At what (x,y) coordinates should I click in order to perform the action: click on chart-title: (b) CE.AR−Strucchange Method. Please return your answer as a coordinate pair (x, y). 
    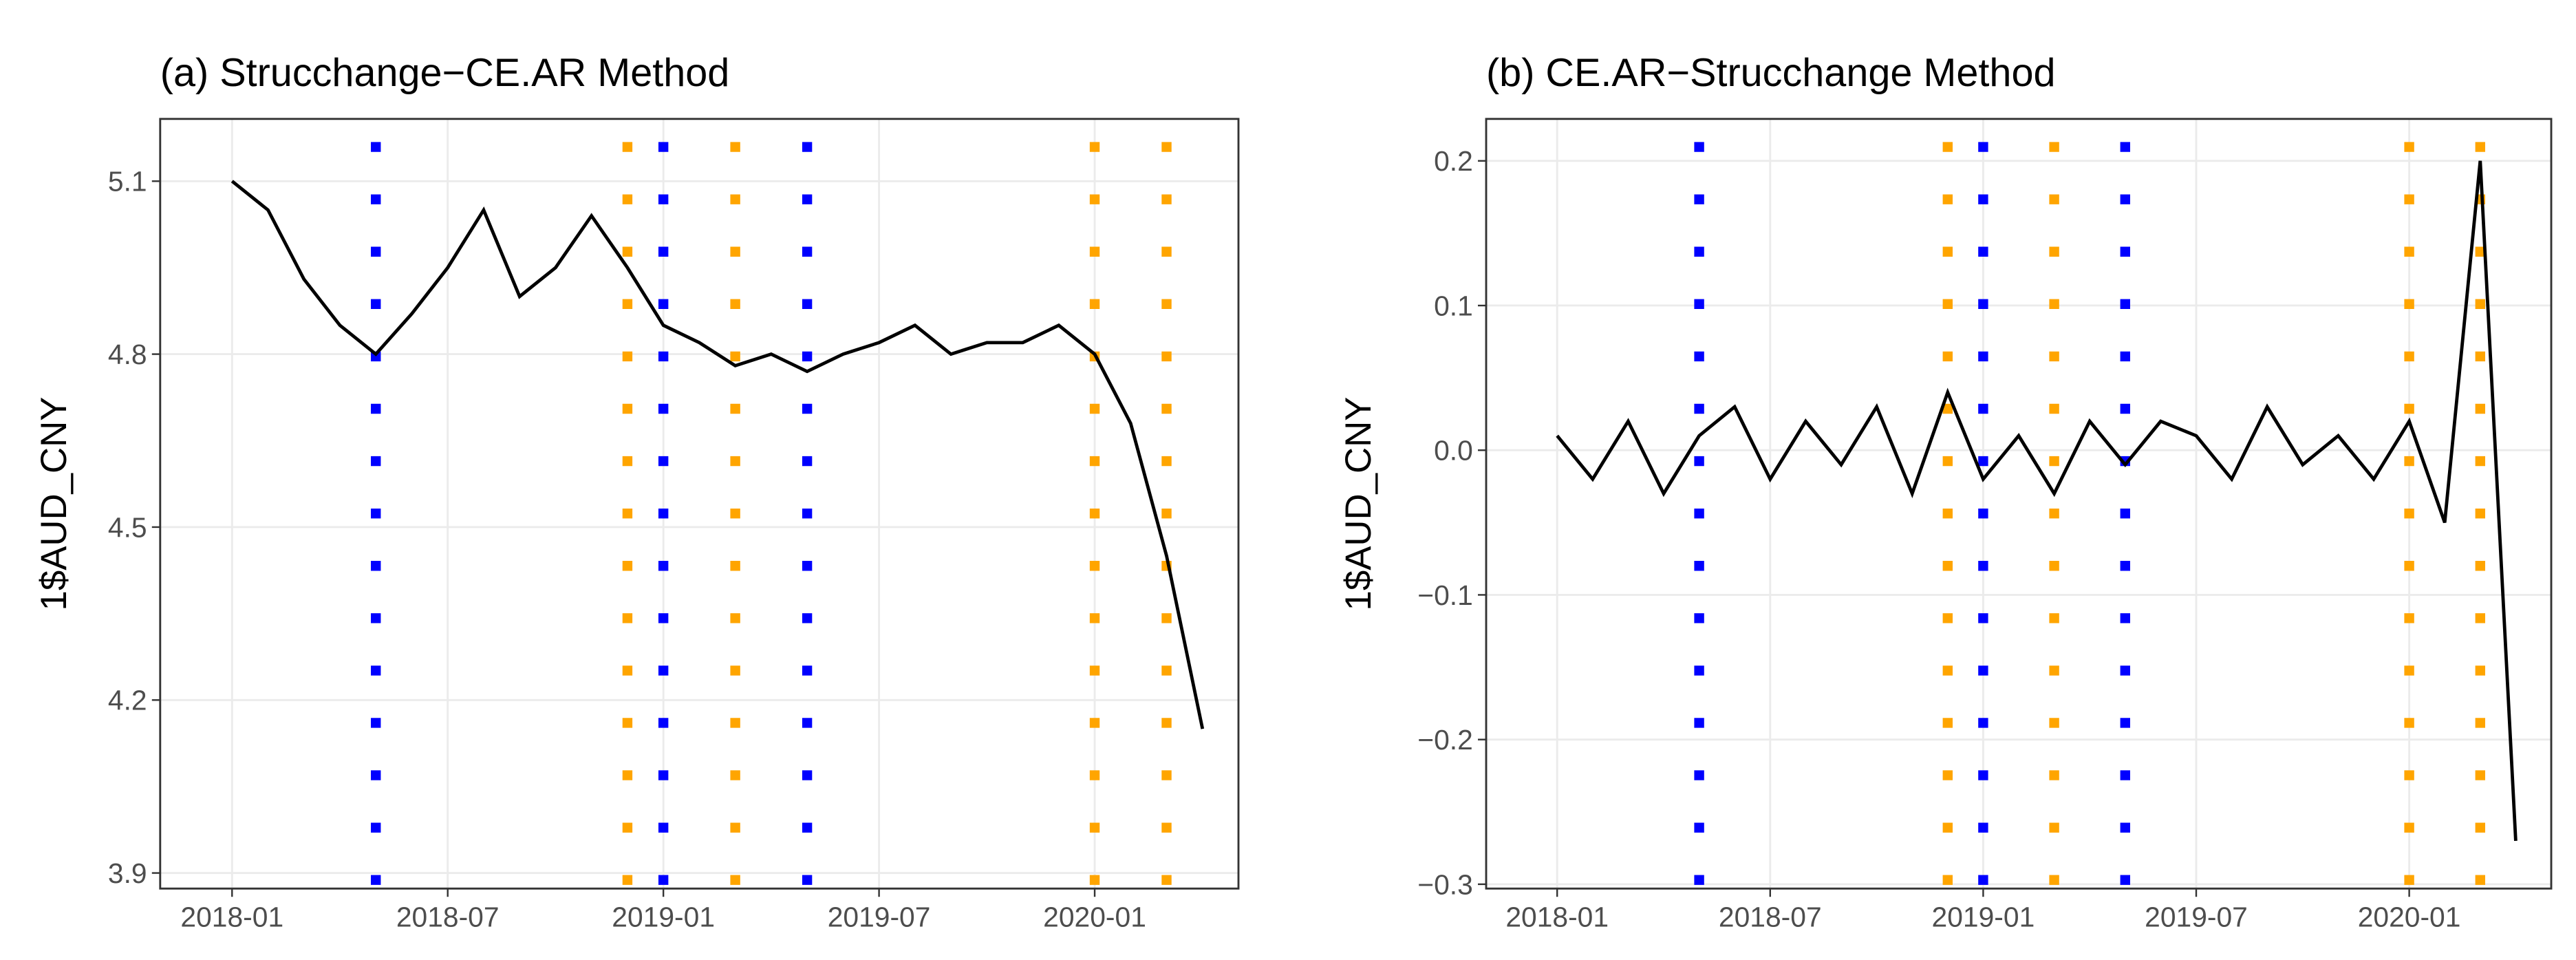
    Looking at the image, I should click on (1771, 73).